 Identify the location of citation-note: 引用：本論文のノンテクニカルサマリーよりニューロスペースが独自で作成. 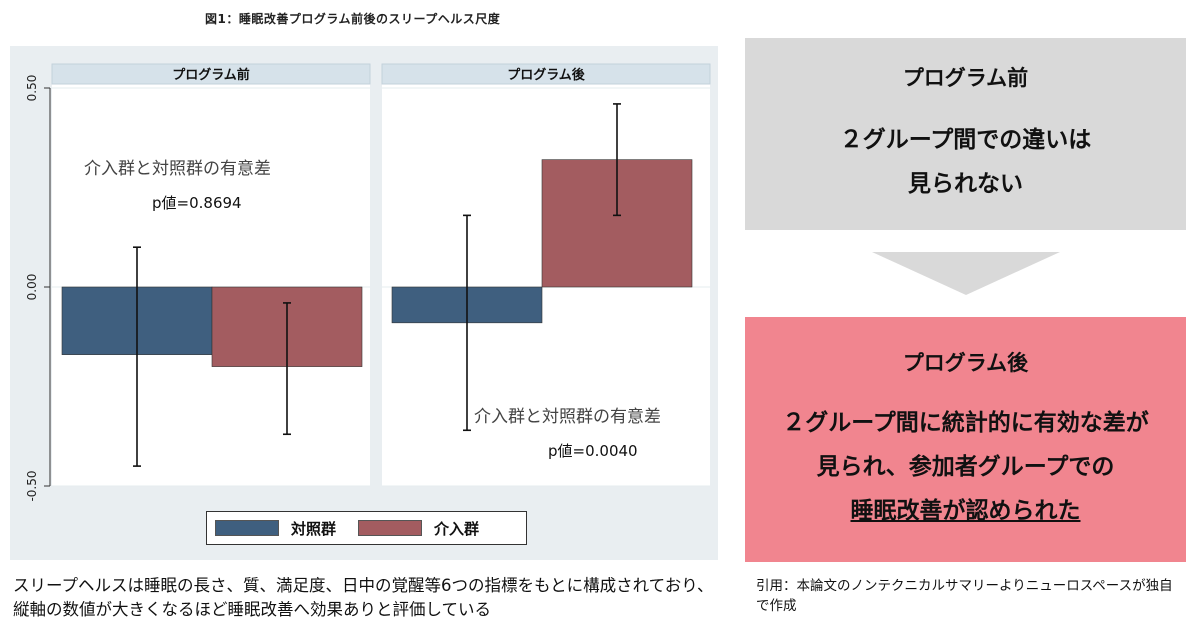
(964, 596).